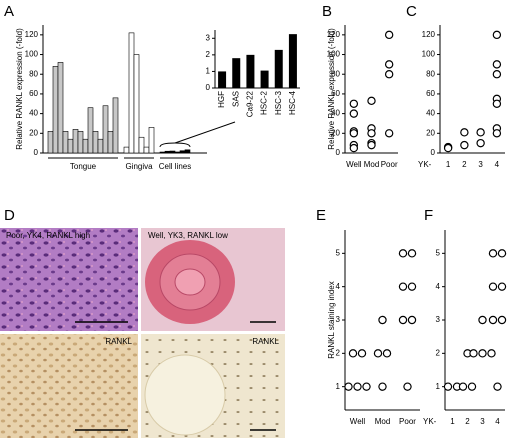 The image size is (510, 438). I want to click on panel-letter: A, so click(9, 11).